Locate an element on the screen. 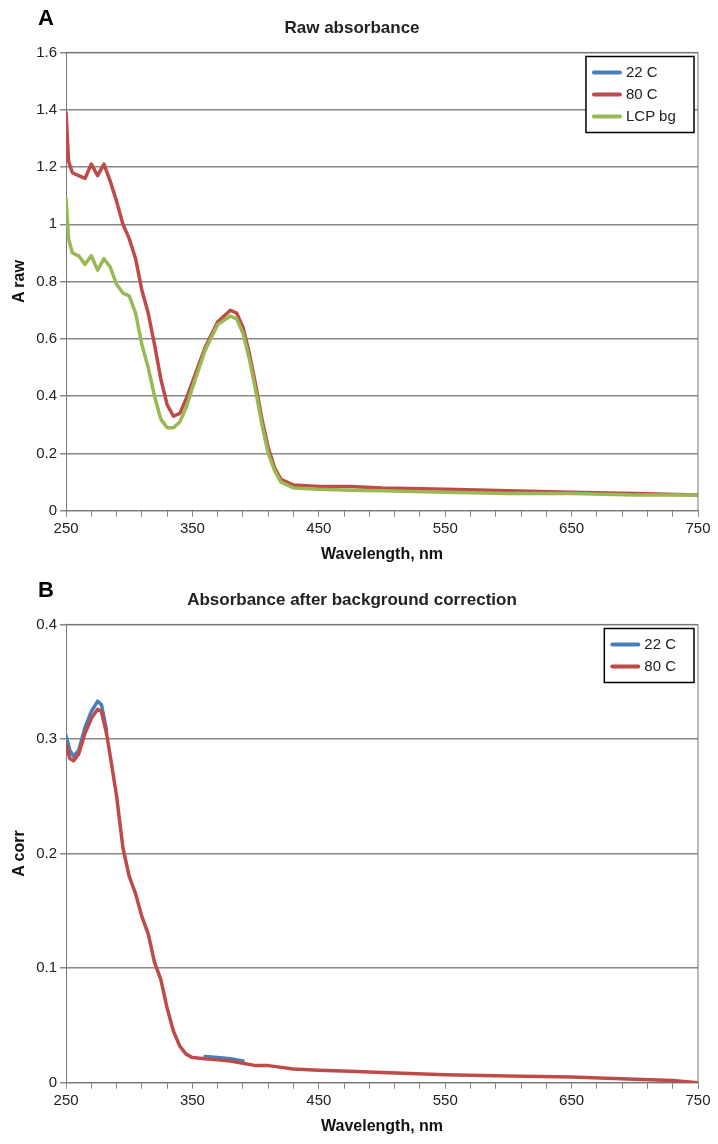 This screenshot has width=718, height=1144. y-tick-label: 1.6 is located at coordinates (47, 51).